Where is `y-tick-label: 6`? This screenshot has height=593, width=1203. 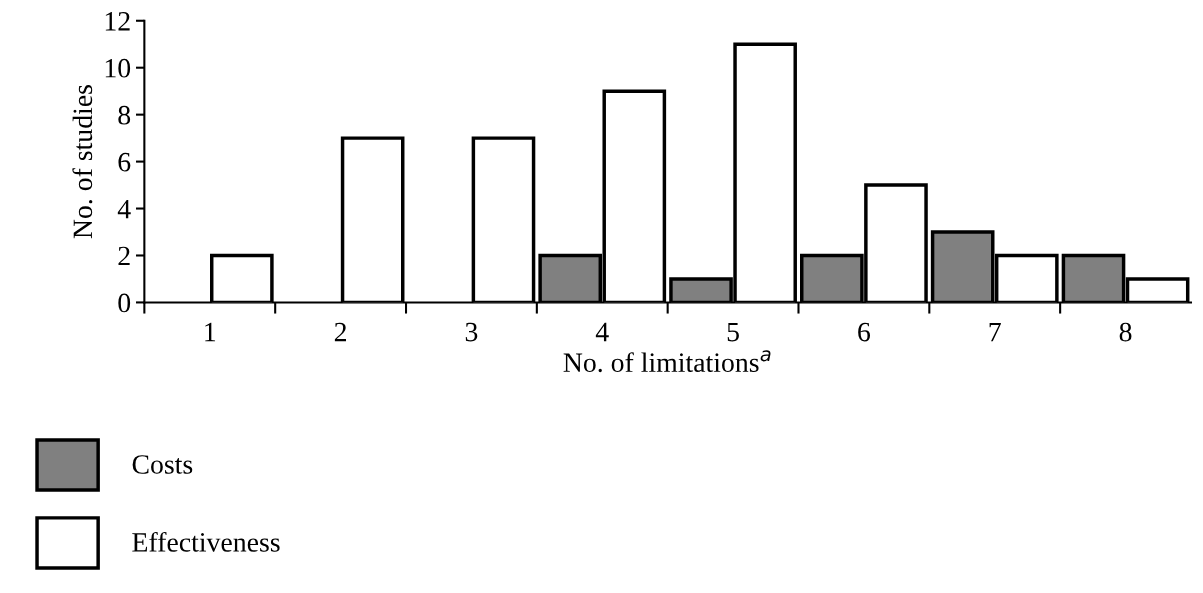 y-tick-label: 6 is located at coordinates (124, 162).